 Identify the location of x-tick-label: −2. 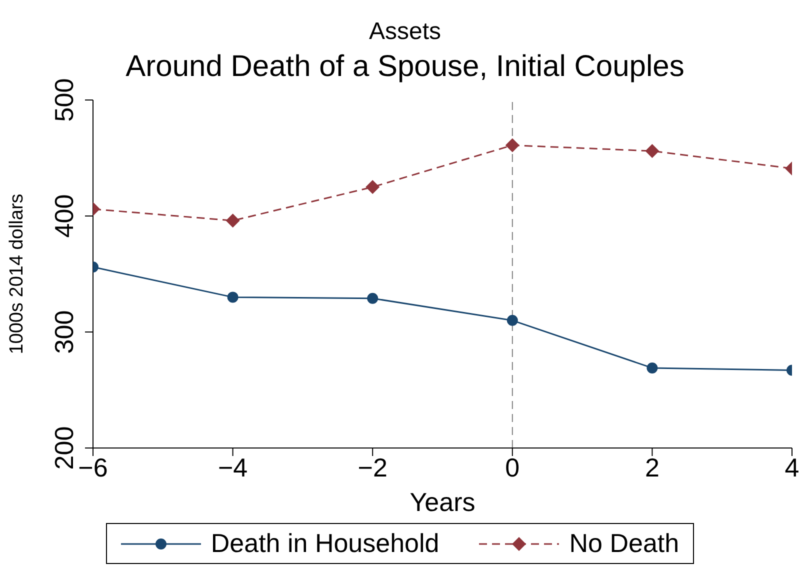
(373, 467).